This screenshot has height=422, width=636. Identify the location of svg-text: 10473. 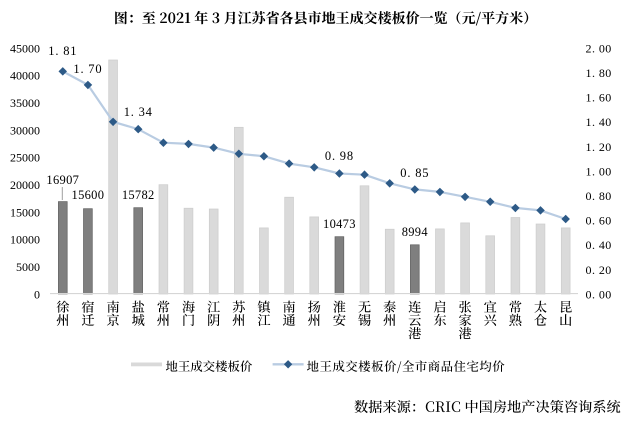
(339, 224).